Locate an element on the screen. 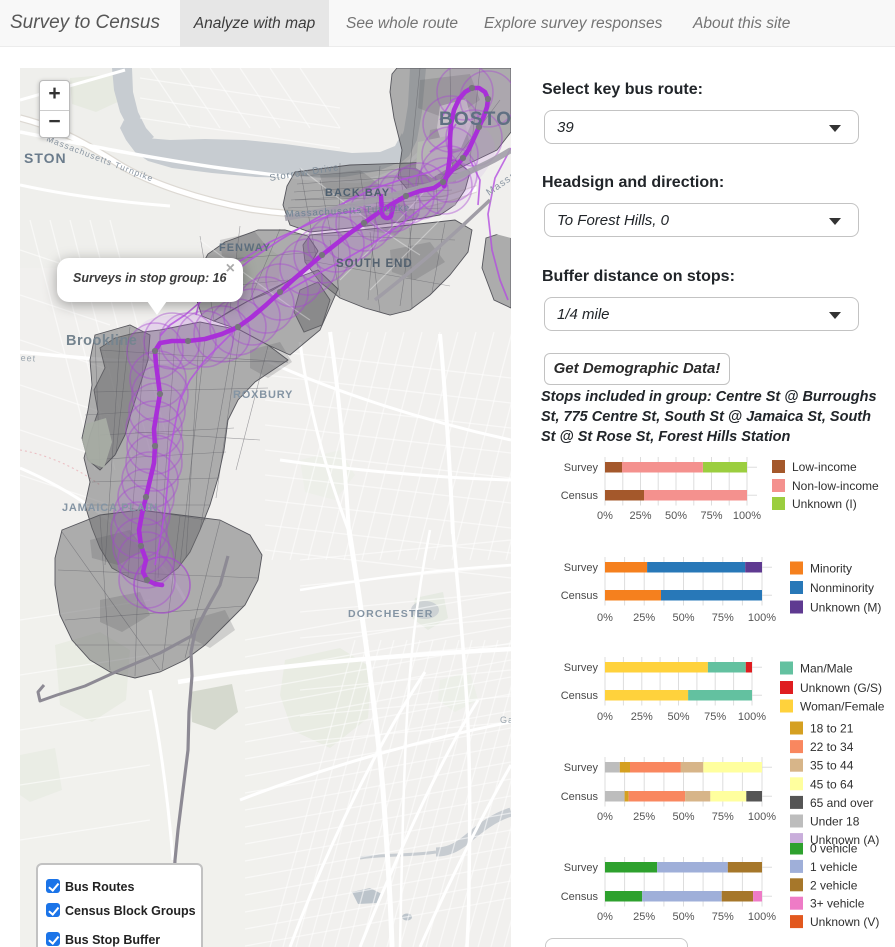  svg-text: Gal is located at coordinates (505, 720).